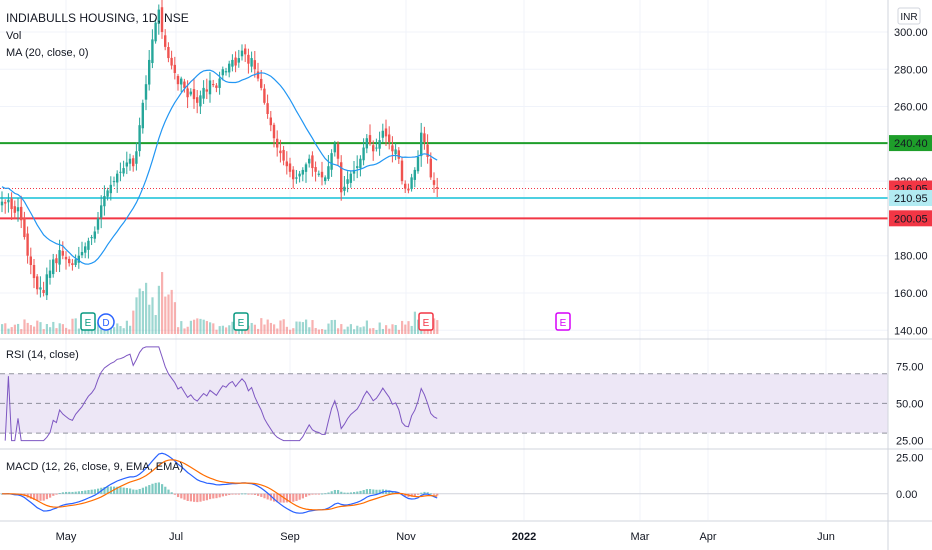 This screenshot has height=550, width=932. I want to click on price-badge-text: 240.40, so click(911, 144).